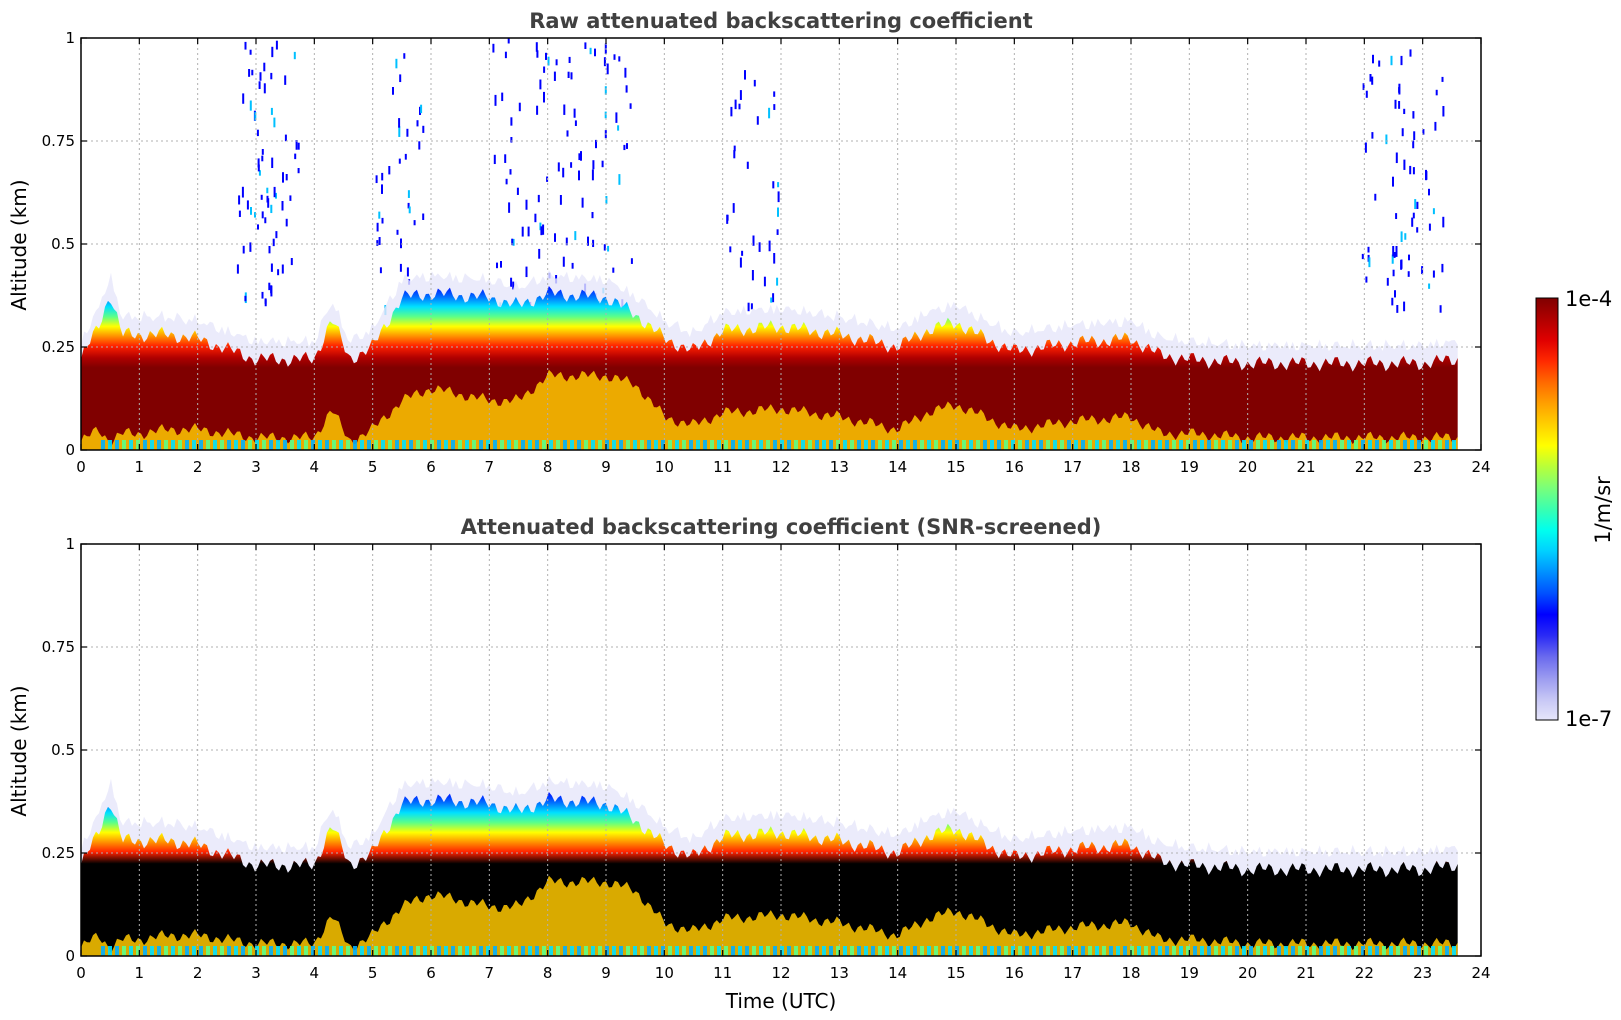 This screenshot has height=1020, width=1621. What do you see at coordinates (548, 467) in the screenshot?
I see `x-tick-label: 8` at bounding box center [548, 467].